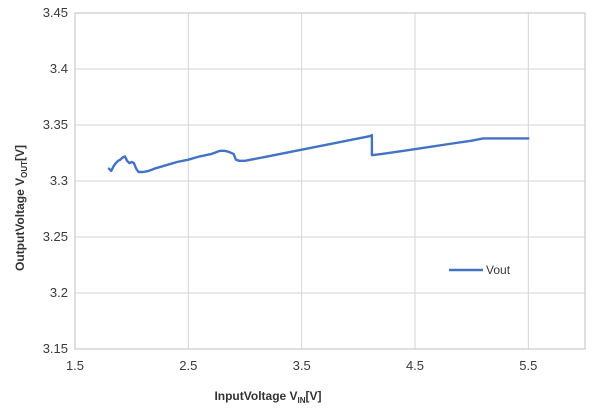 This screenshot has width=593, height=415. I want to click on y-tick-label: 3.25, so click(55, 236).